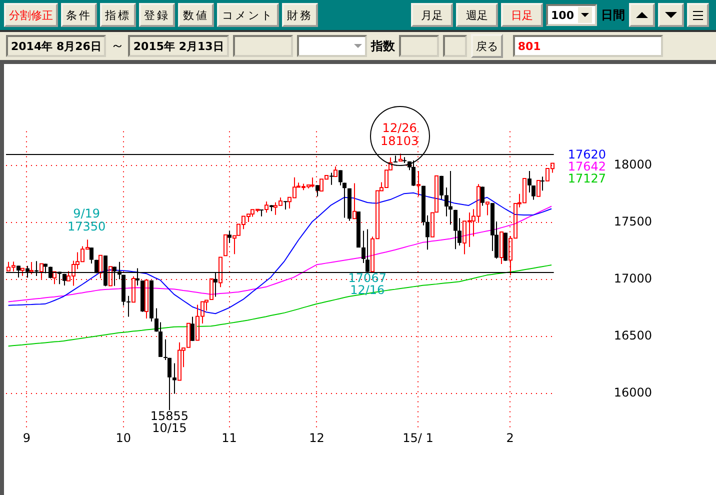 The width and height of the screenshot is (716, 495). What do you see at coordinates (486, 46) in the screenshot?
I see `text: 戻る` at bounding box center [486, 46].